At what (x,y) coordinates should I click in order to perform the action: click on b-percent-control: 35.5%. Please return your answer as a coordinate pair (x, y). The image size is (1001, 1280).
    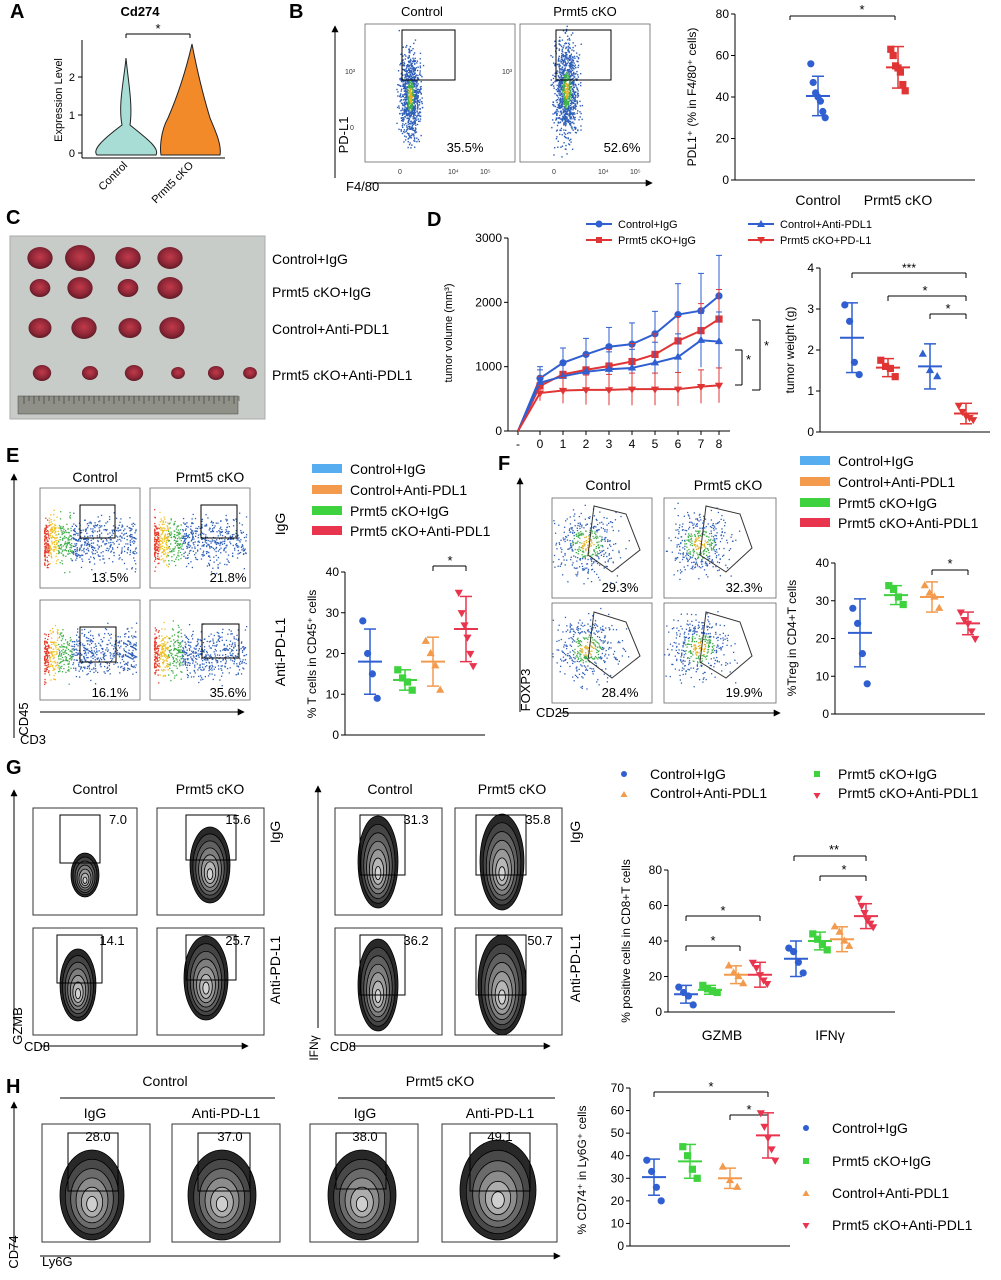
    Looking at the image, I should click on (465, 147).